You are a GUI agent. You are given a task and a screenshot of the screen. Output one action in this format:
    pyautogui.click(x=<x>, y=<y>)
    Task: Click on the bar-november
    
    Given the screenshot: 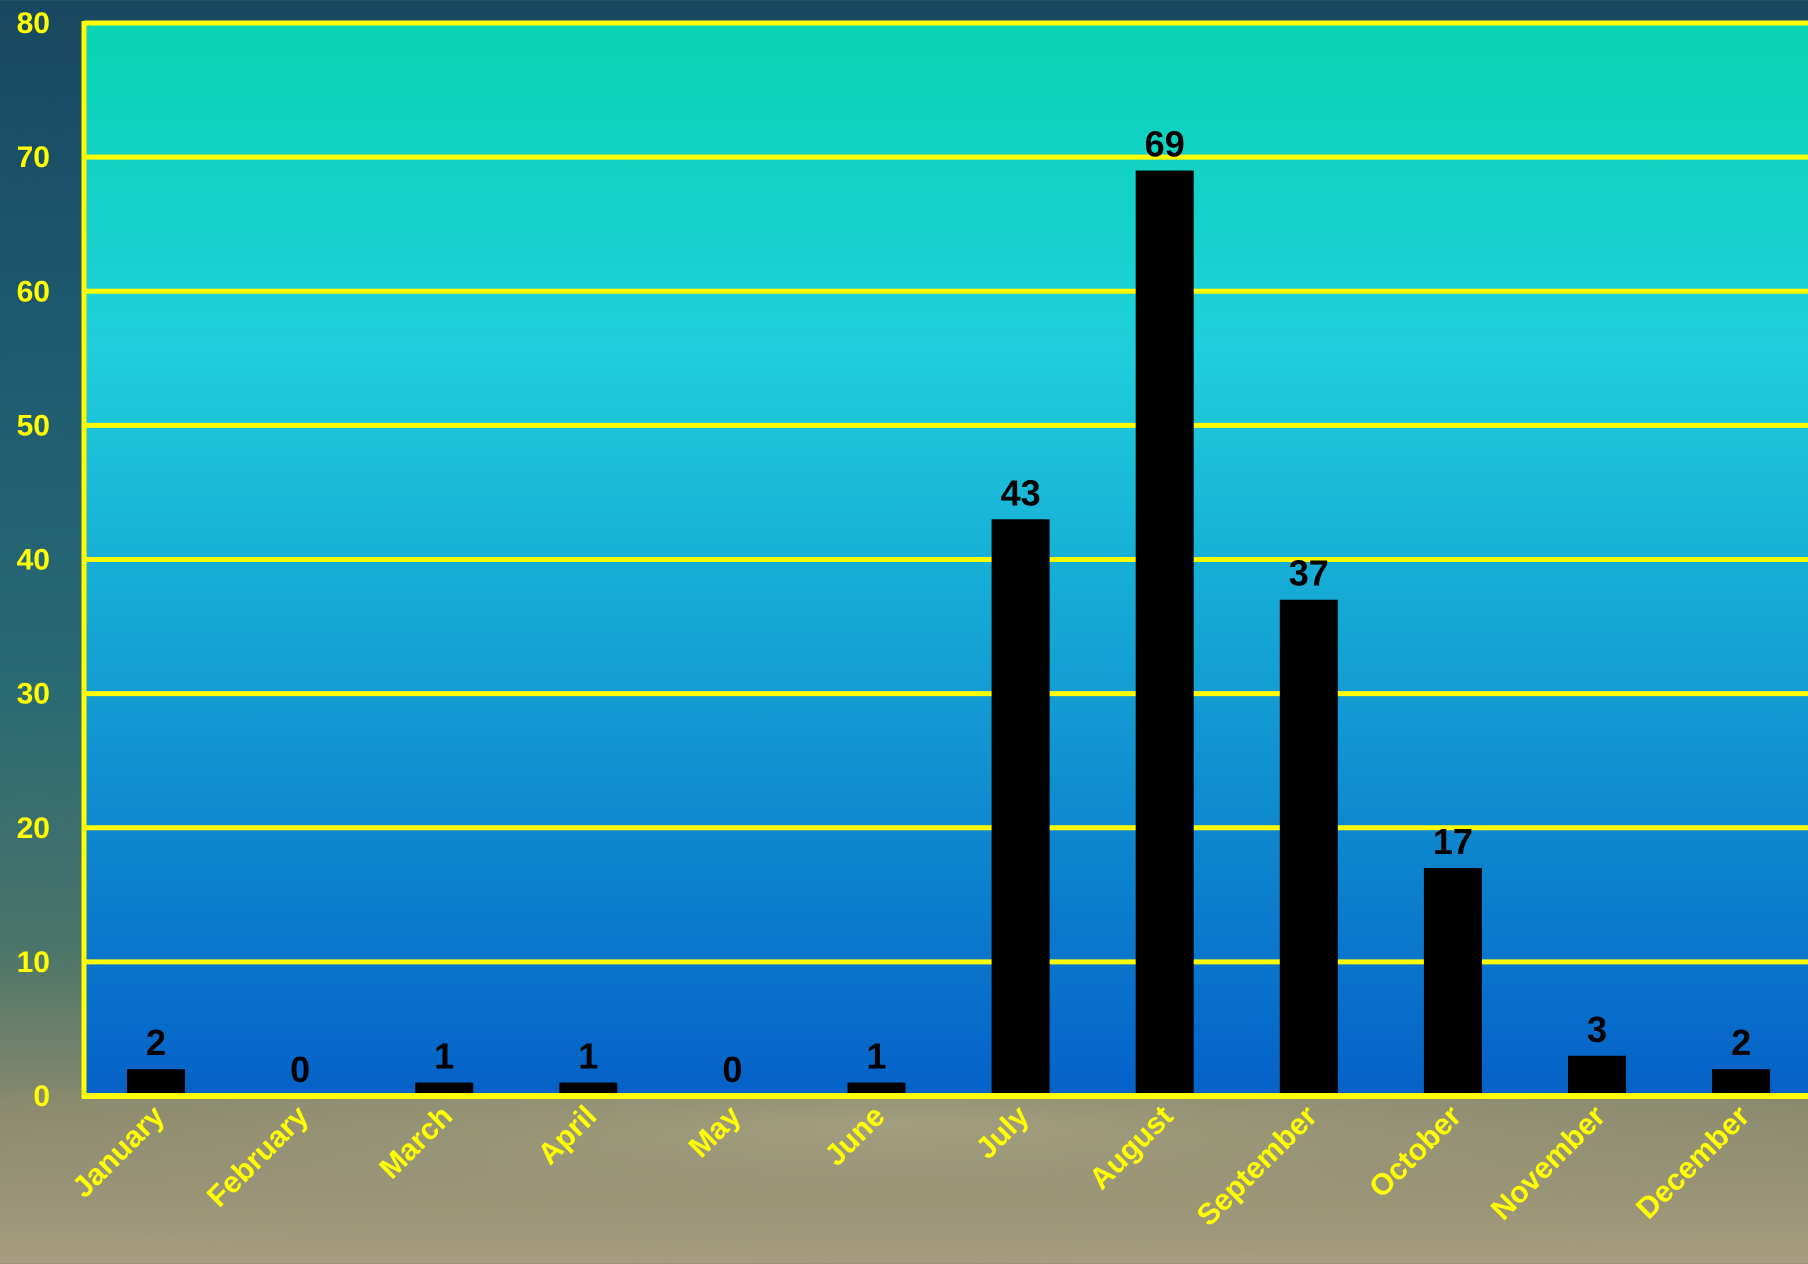 What is the action you would take?
    pyautogui.click(x=1597, y=1074)
    